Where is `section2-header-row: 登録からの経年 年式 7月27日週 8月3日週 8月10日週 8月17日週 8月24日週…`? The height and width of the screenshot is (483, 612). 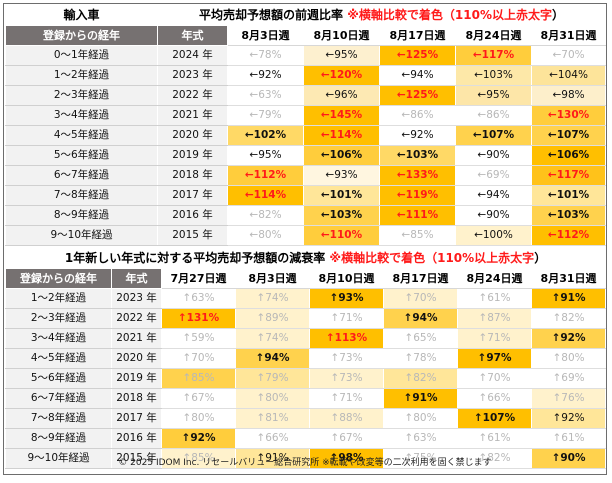 section2-header-row: 登録からの経年 年式 7月27日週 8月3日週 8月10日週 8月17日週 8月24日週… is located at coordinates (306, 278).